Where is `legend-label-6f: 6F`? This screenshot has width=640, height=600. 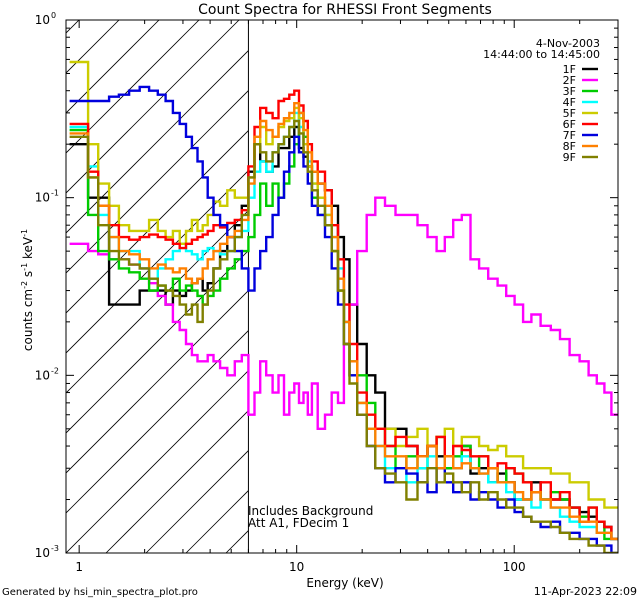 legend-label-6f: 6F is located at coordinates (569, 124).